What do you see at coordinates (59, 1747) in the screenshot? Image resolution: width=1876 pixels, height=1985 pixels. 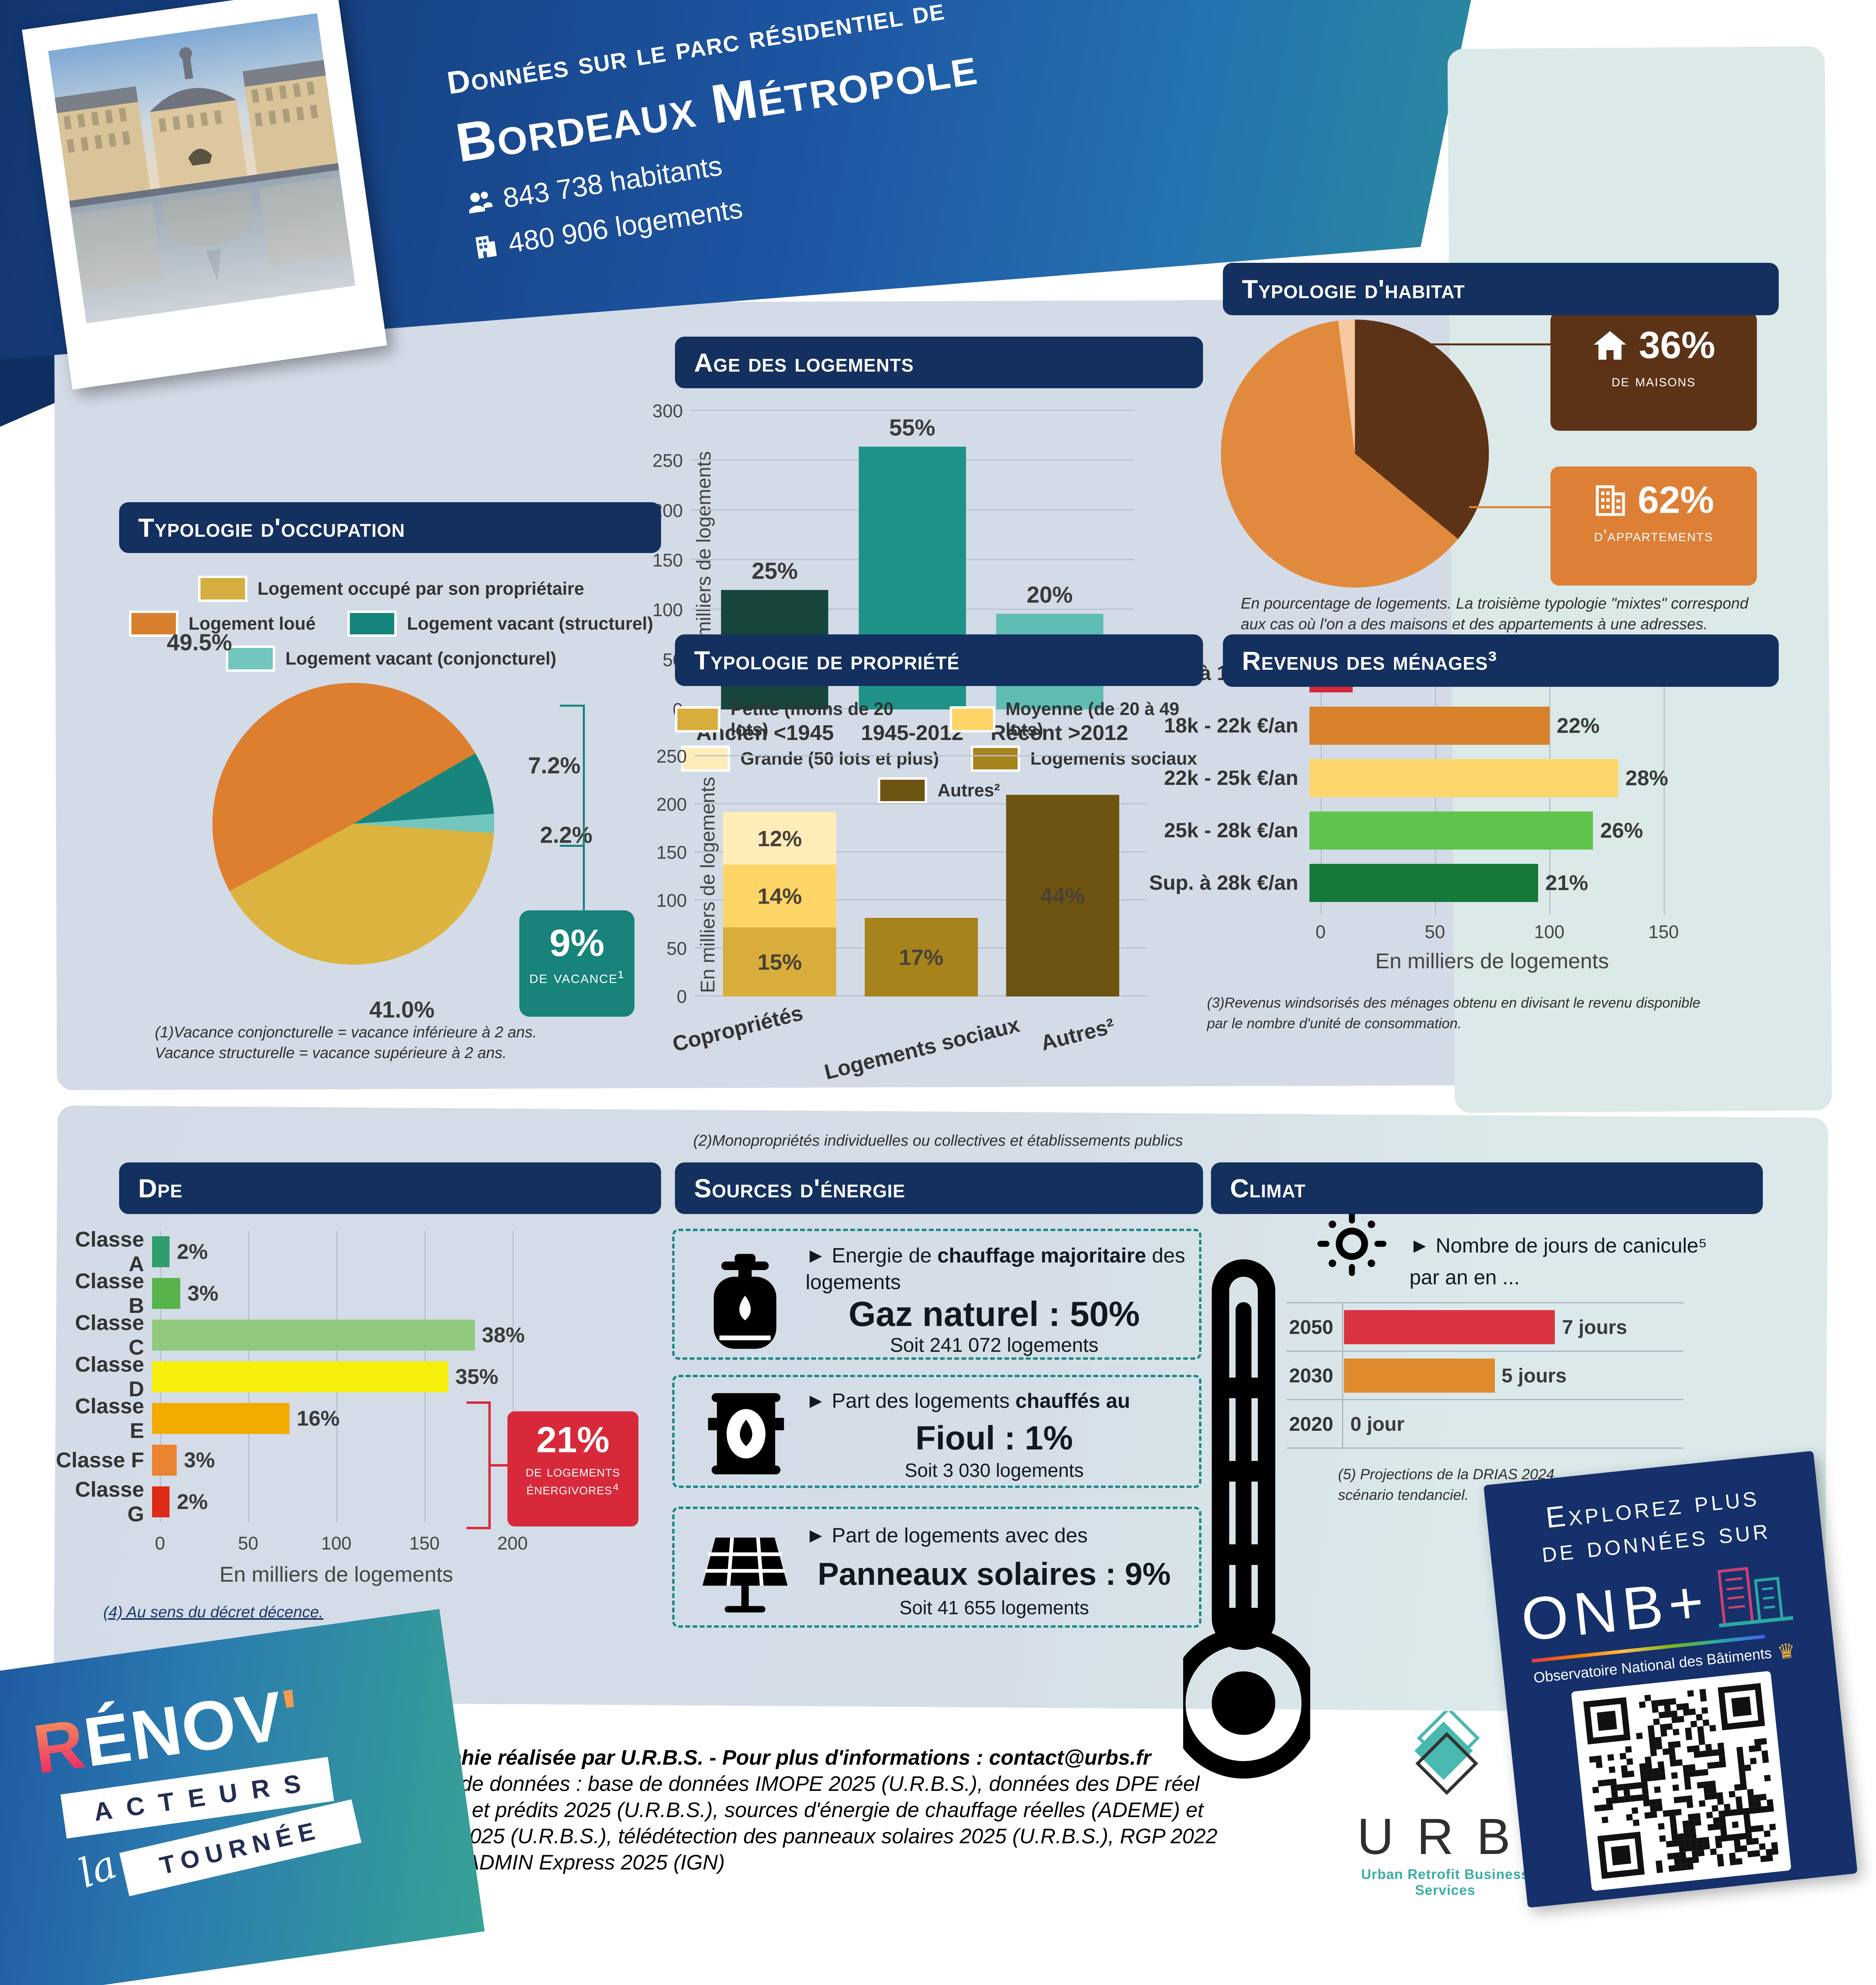 I see `renov-r: R` at bounding box center [59, 1747].